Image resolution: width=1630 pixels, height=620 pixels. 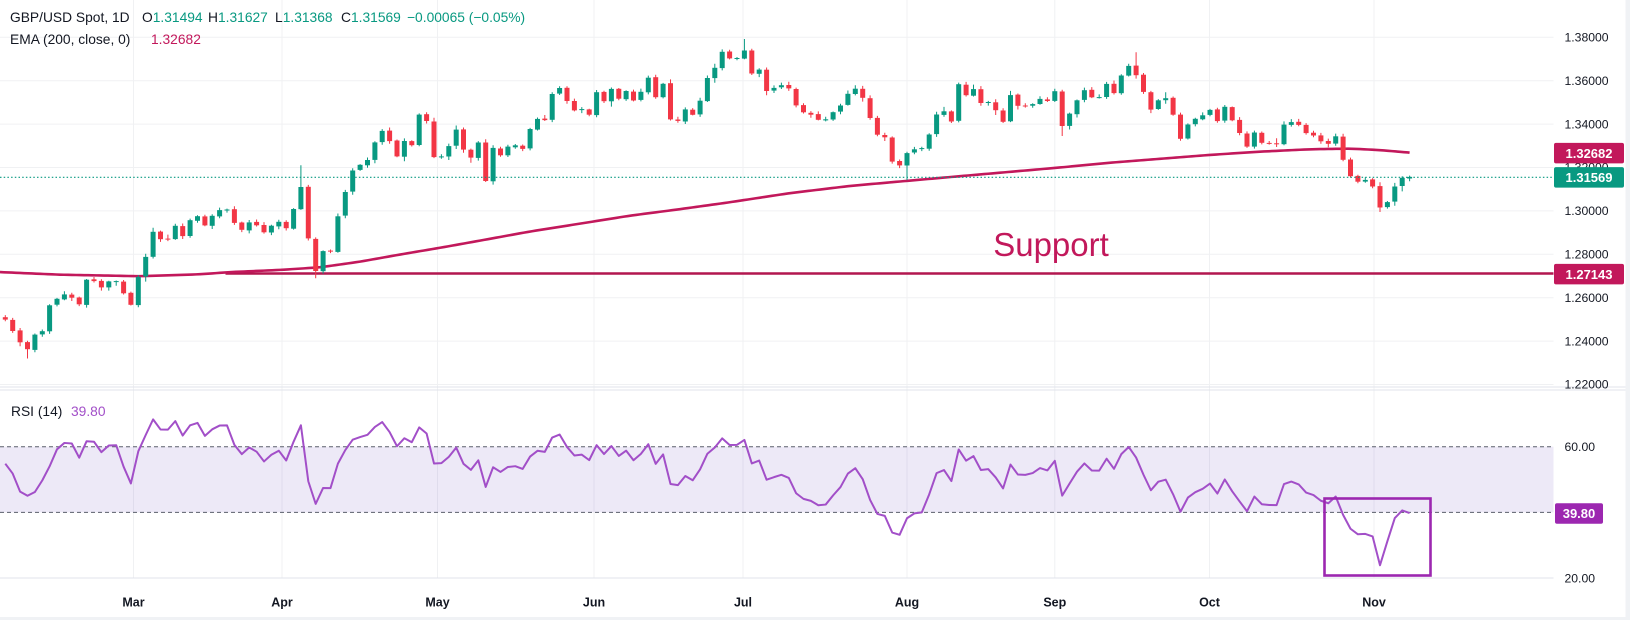 I want to click on svg-text: 1.22000, so click(x=1587, y=385).